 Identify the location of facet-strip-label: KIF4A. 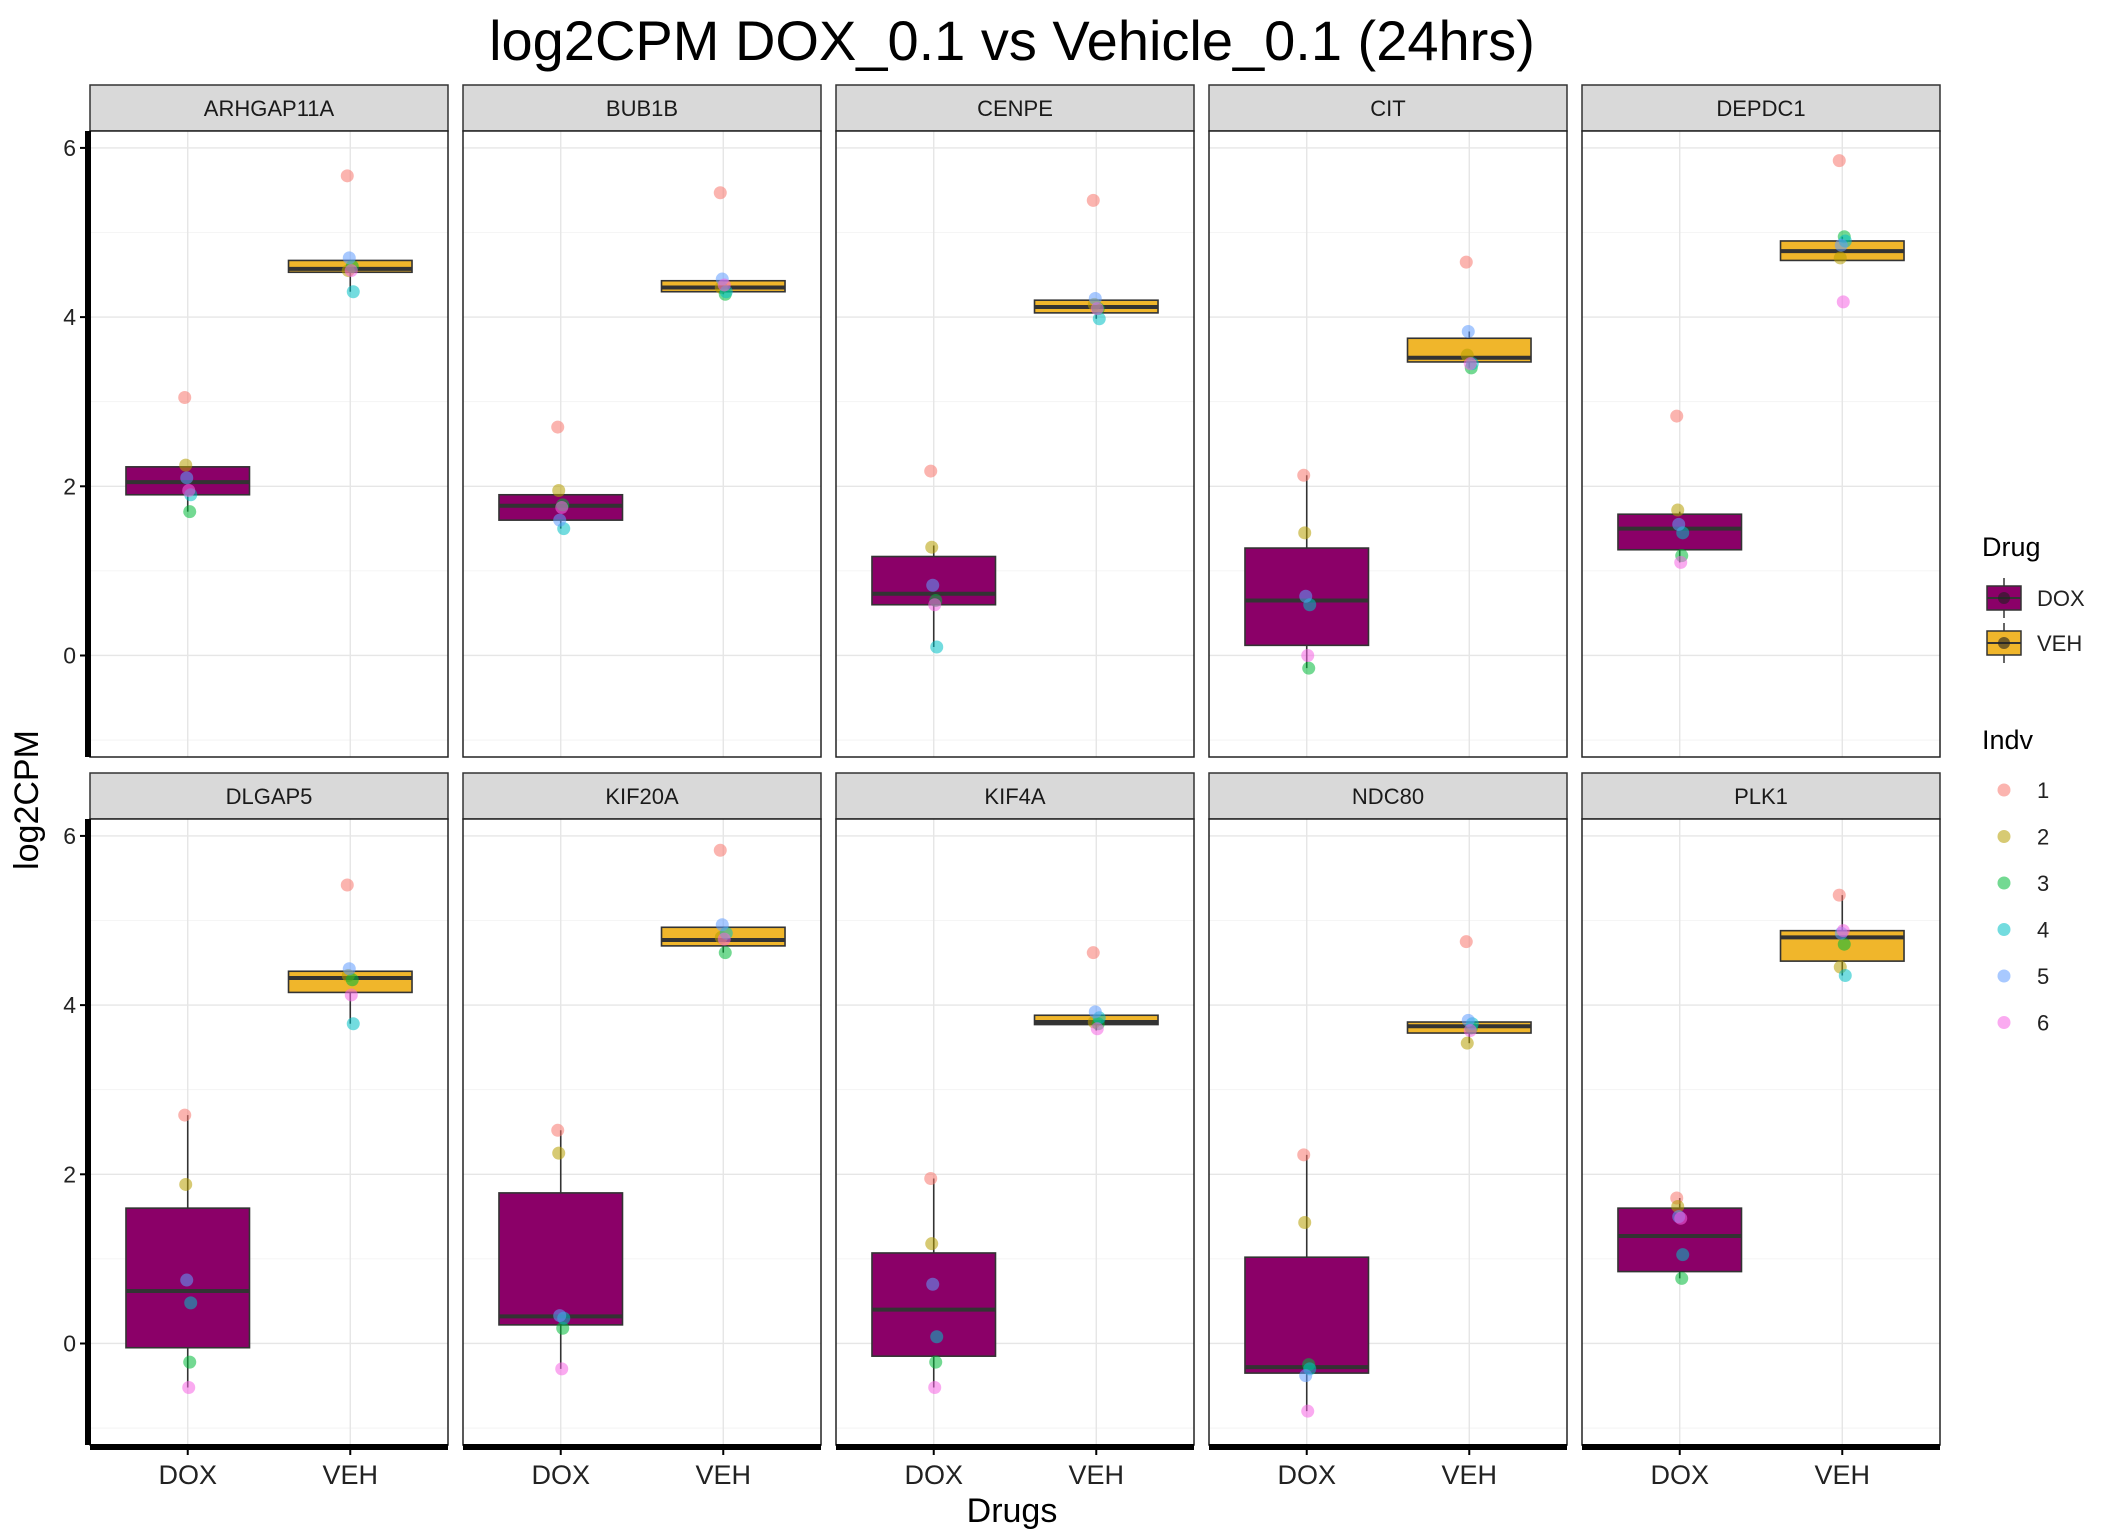
(1014, 796).